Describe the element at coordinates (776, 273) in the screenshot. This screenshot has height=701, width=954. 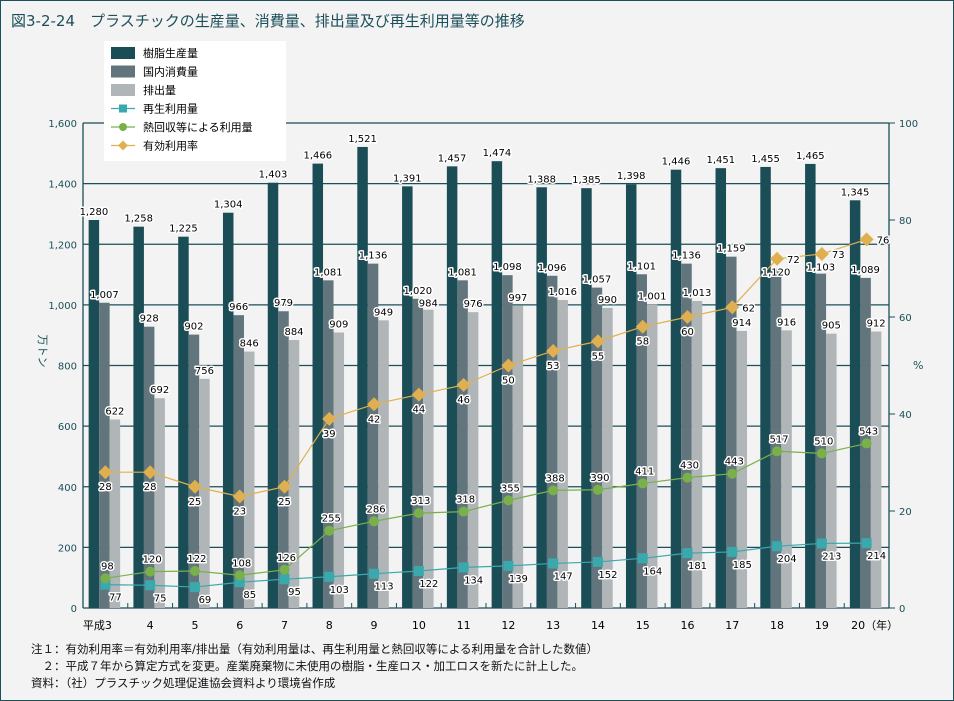
I see `data-label: 1,120` at that location.